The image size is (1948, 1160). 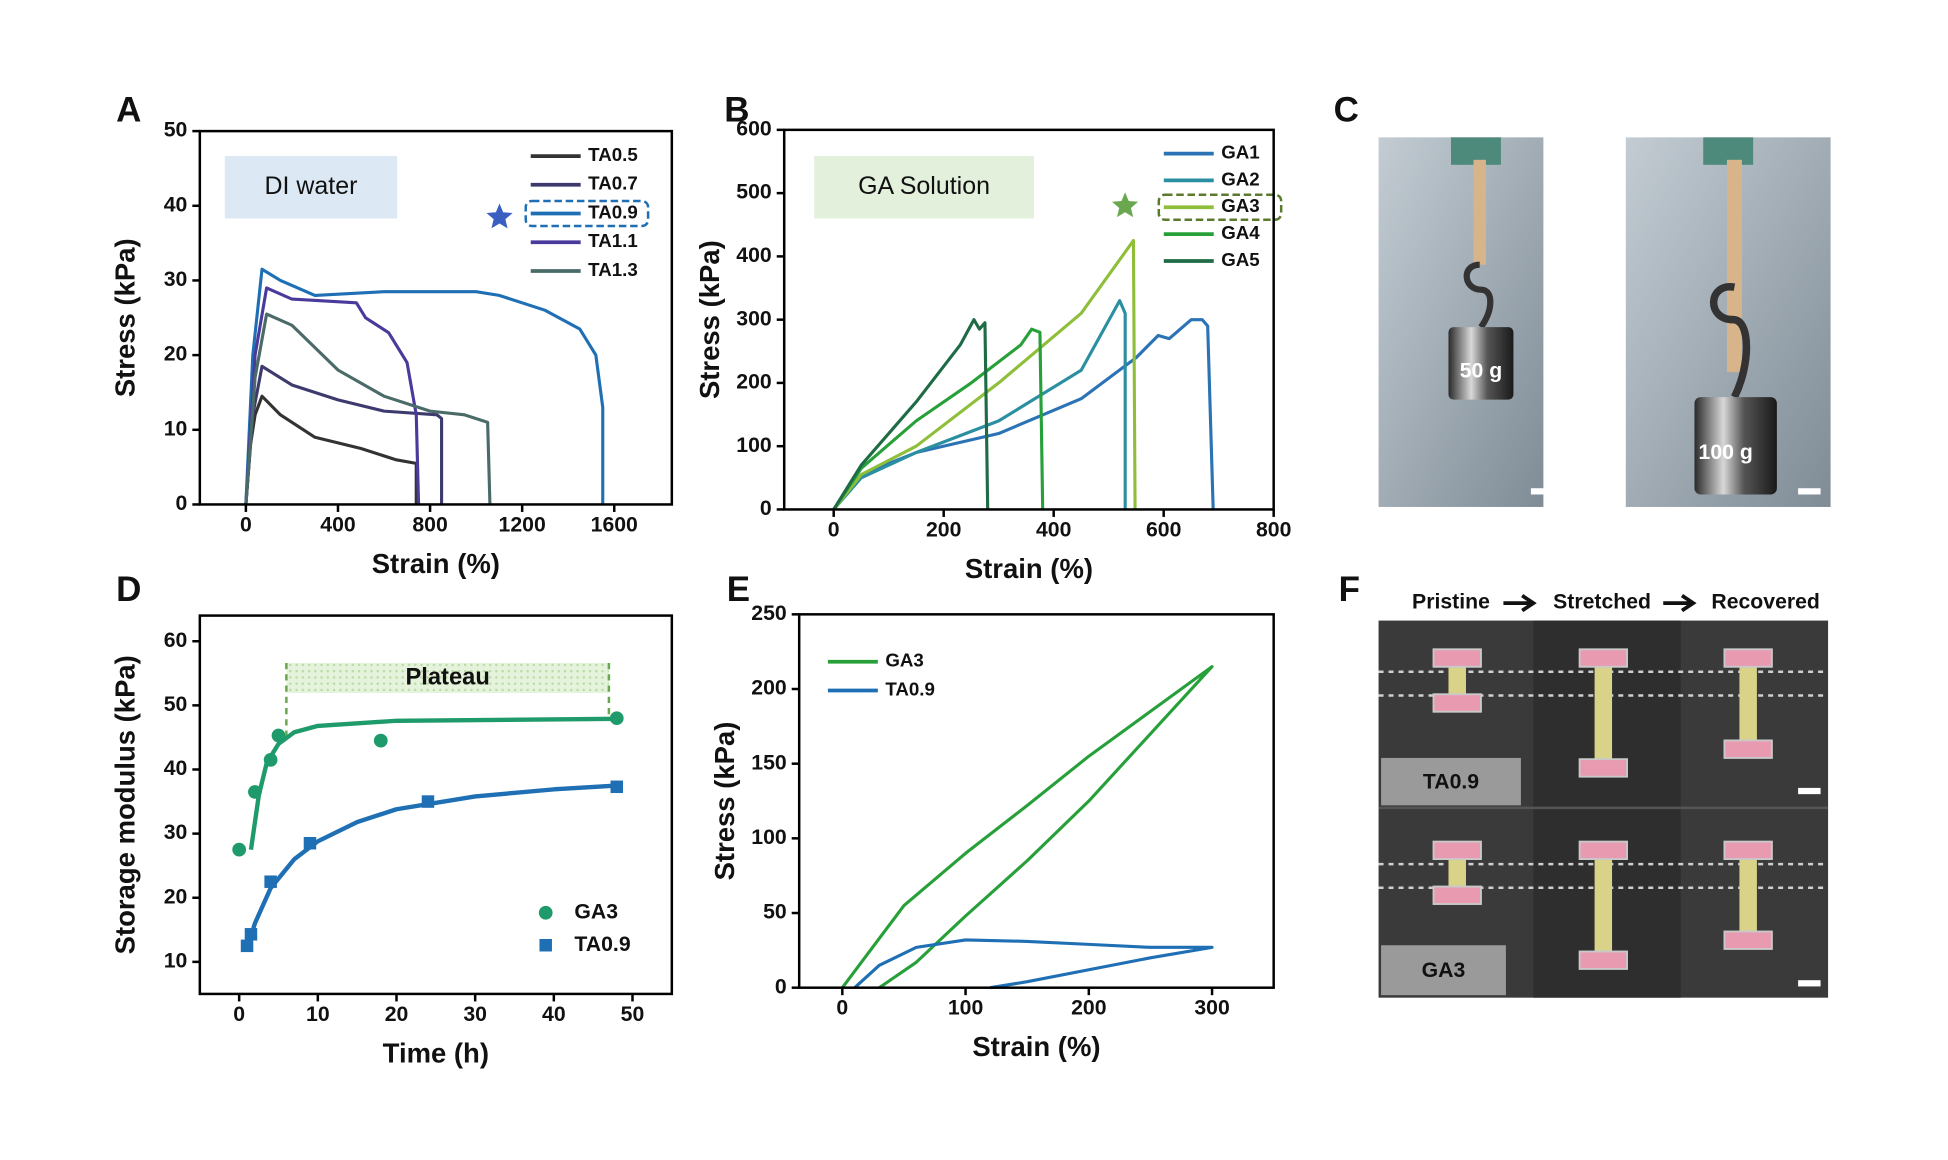 What do you see at coordinates (1481, 371) in the screenshot?
I see `weight-label: 50 g` at bounding box center [1481, 371].